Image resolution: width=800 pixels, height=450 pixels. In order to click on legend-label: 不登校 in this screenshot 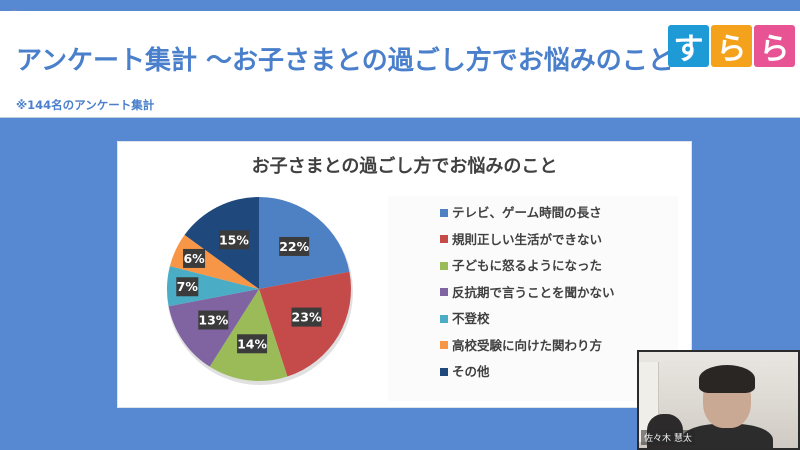, I will do `click(471, 318)`.